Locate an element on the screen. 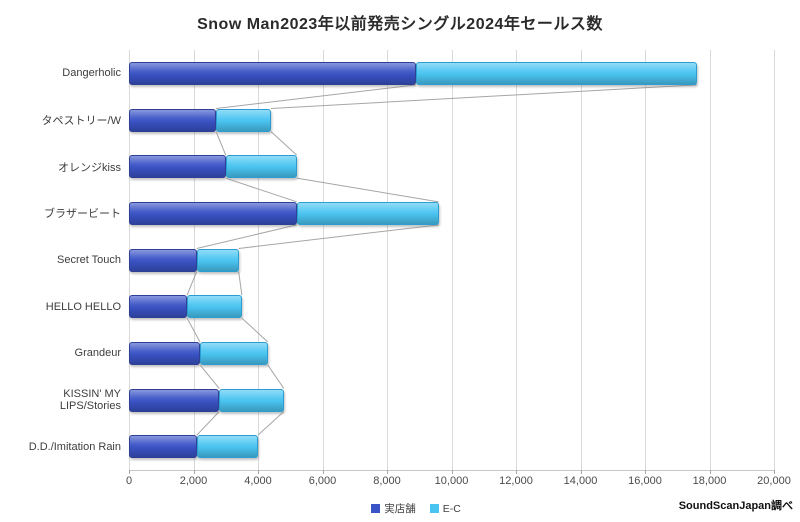  legend-item: E-C is located at coordinates (445, 508).